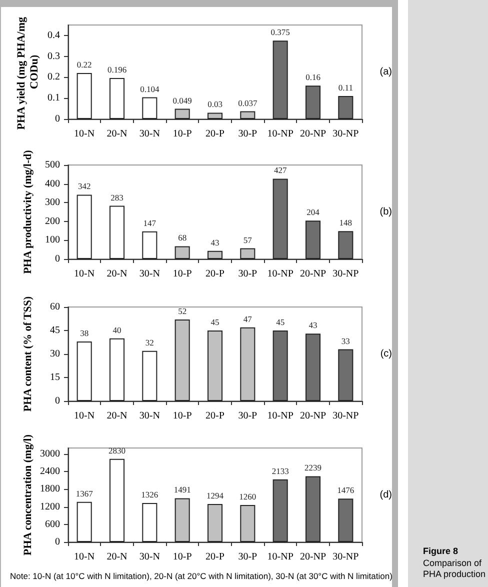 The height and width of the screenshot is (587, 488). Describe the element at coordinates (52, 184) in the screenshot. I see `y-tick-label: 400` at that location.